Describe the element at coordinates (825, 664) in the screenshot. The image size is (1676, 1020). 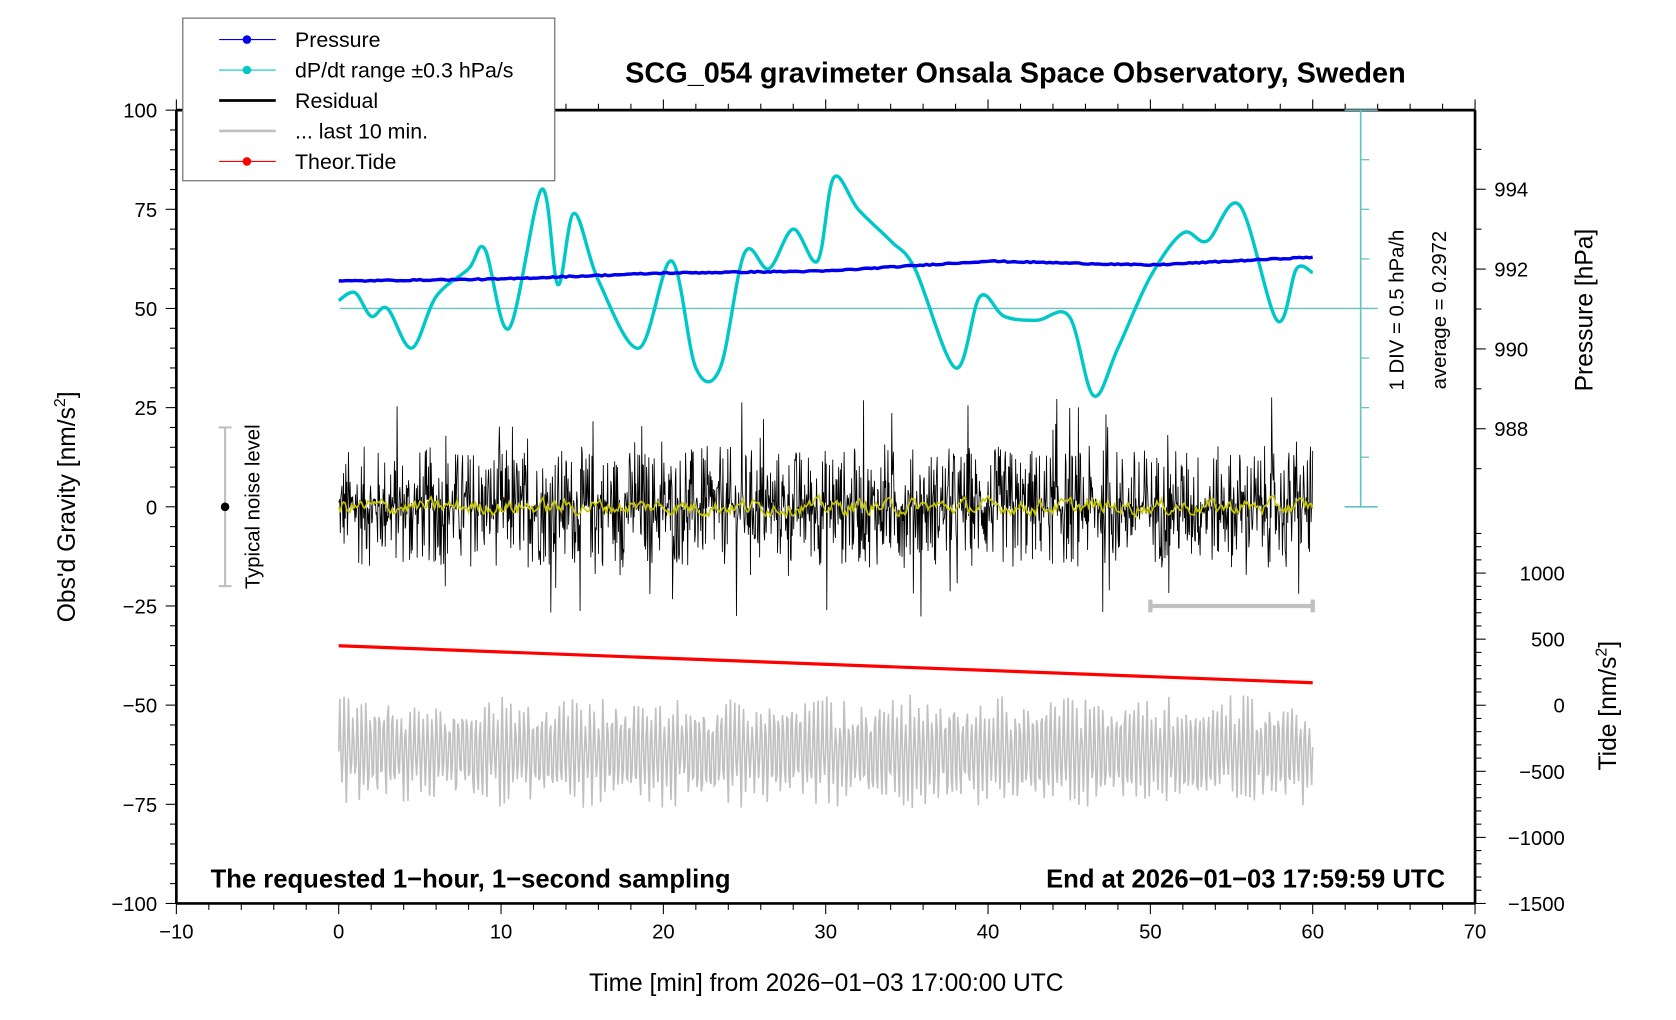
I see `tide-line` at that location.